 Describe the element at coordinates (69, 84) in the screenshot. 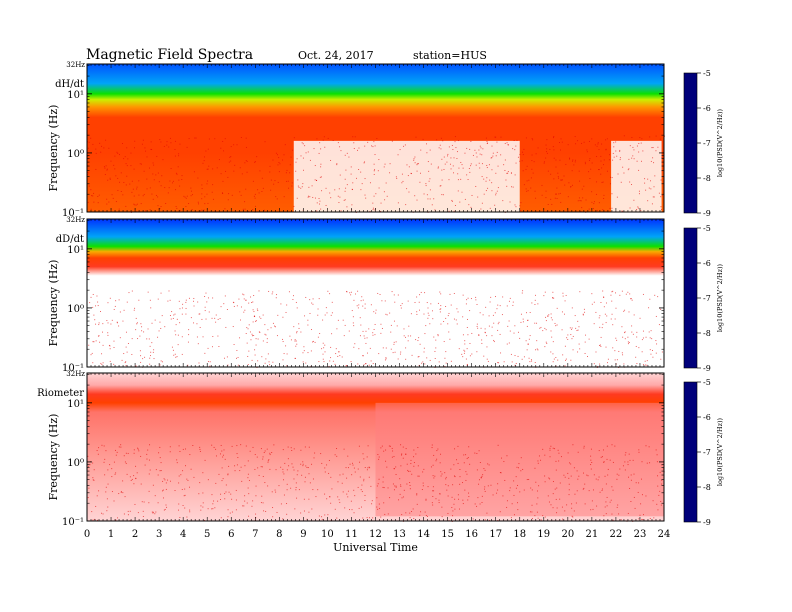

I see `panel-label: dH/dt` at that location.